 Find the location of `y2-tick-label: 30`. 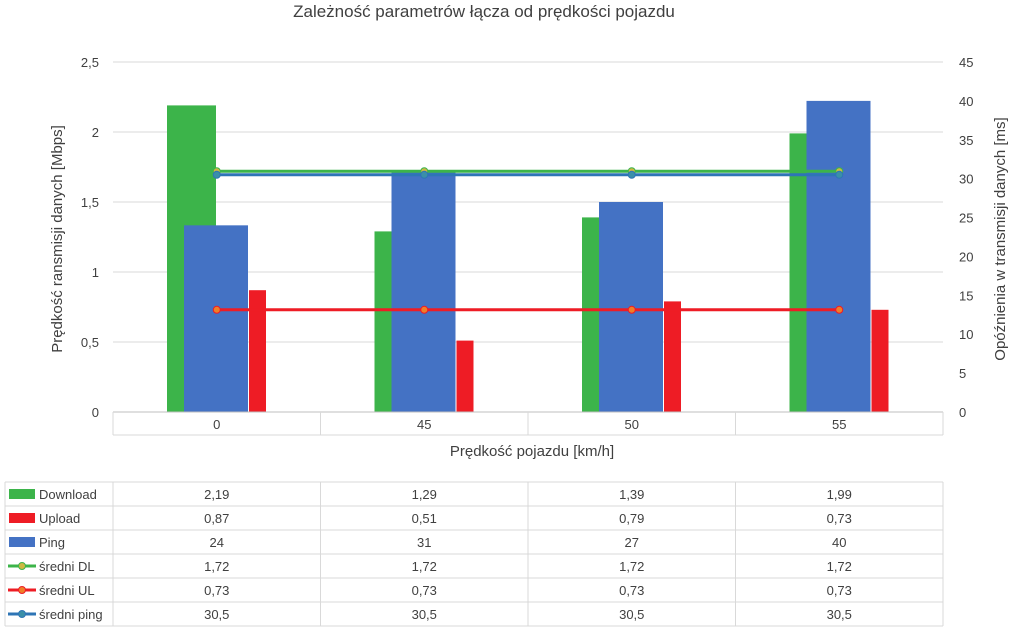

y2-tick-label: 30 is located at coordinates (966, 179).